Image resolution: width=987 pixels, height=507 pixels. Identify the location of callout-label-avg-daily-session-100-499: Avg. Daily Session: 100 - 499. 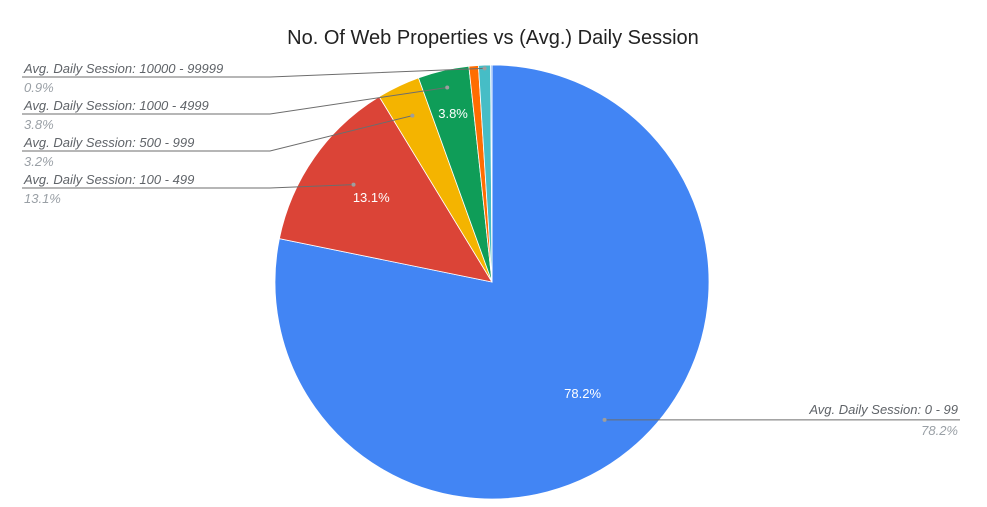
(108, 179).